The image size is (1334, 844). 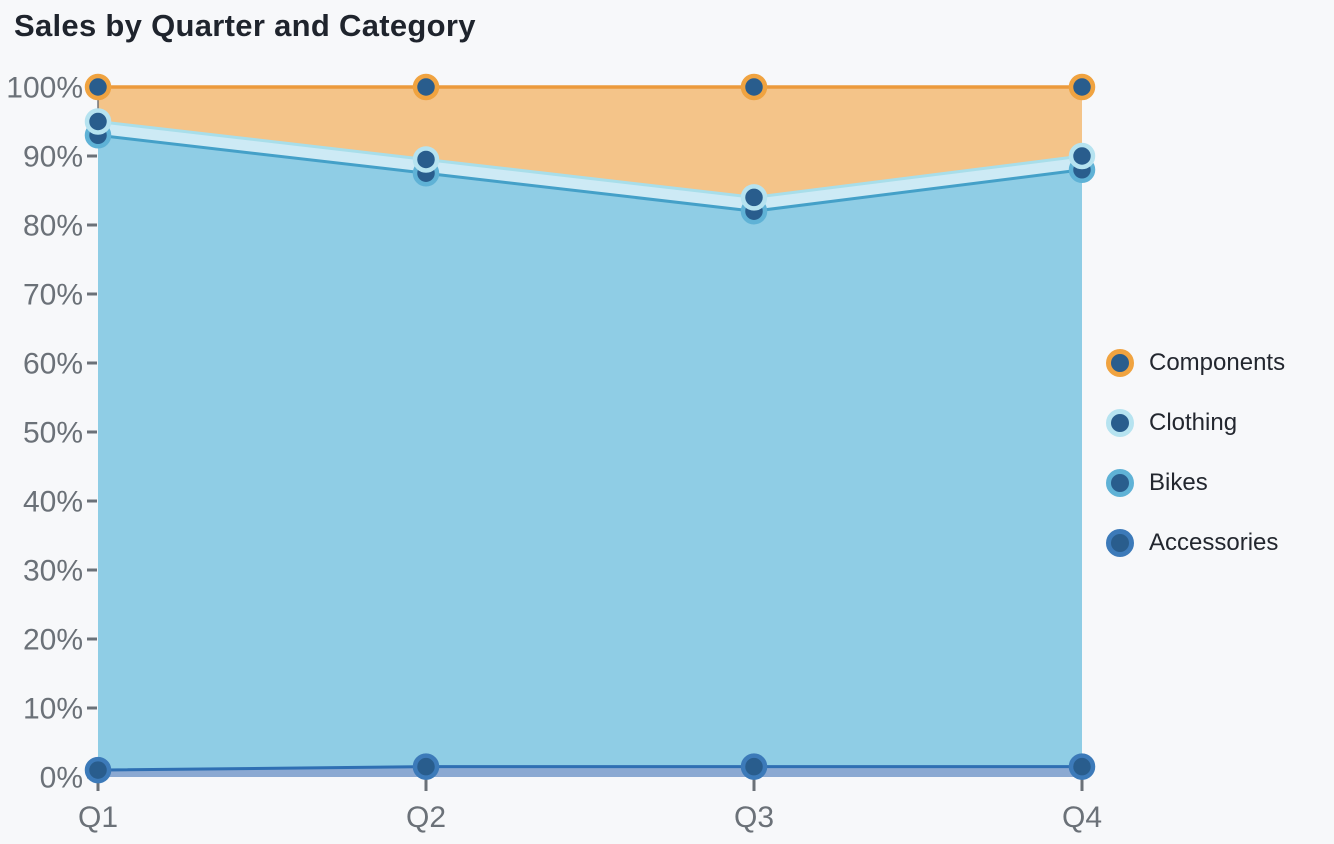 What do you see at coordinates (590, 159) in the screenshot?
I see `series-line-clothing` at bounding box center [590, 159].